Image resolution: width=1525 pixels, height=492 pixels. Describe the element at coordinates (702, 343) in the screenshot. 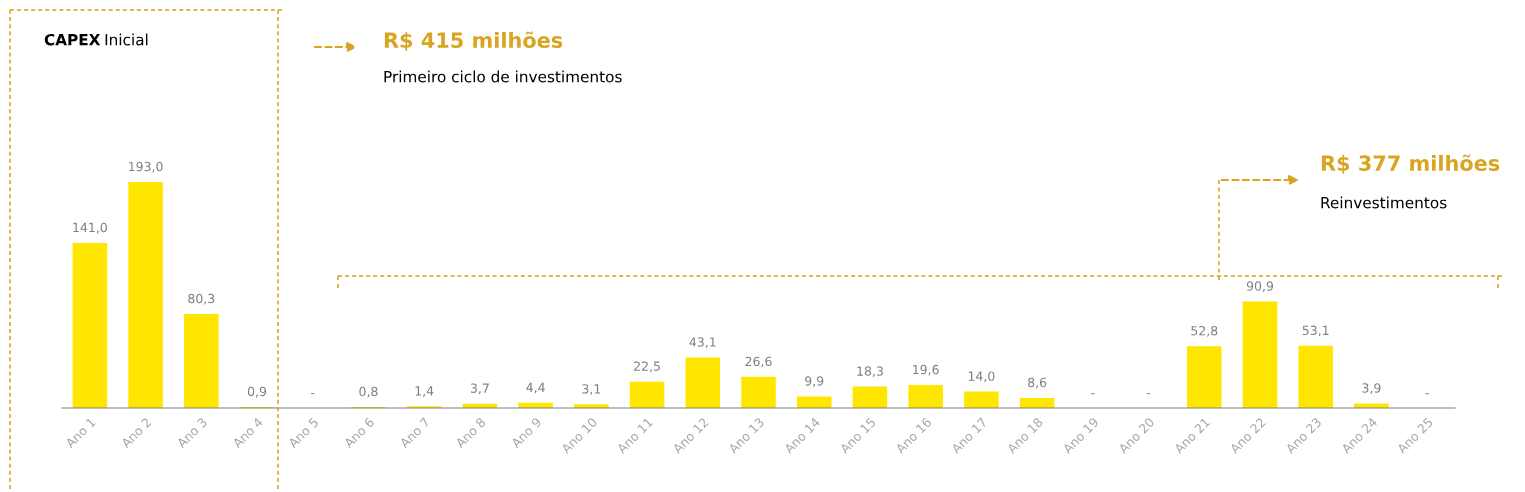

I see `data-label: 43,1` at that location.